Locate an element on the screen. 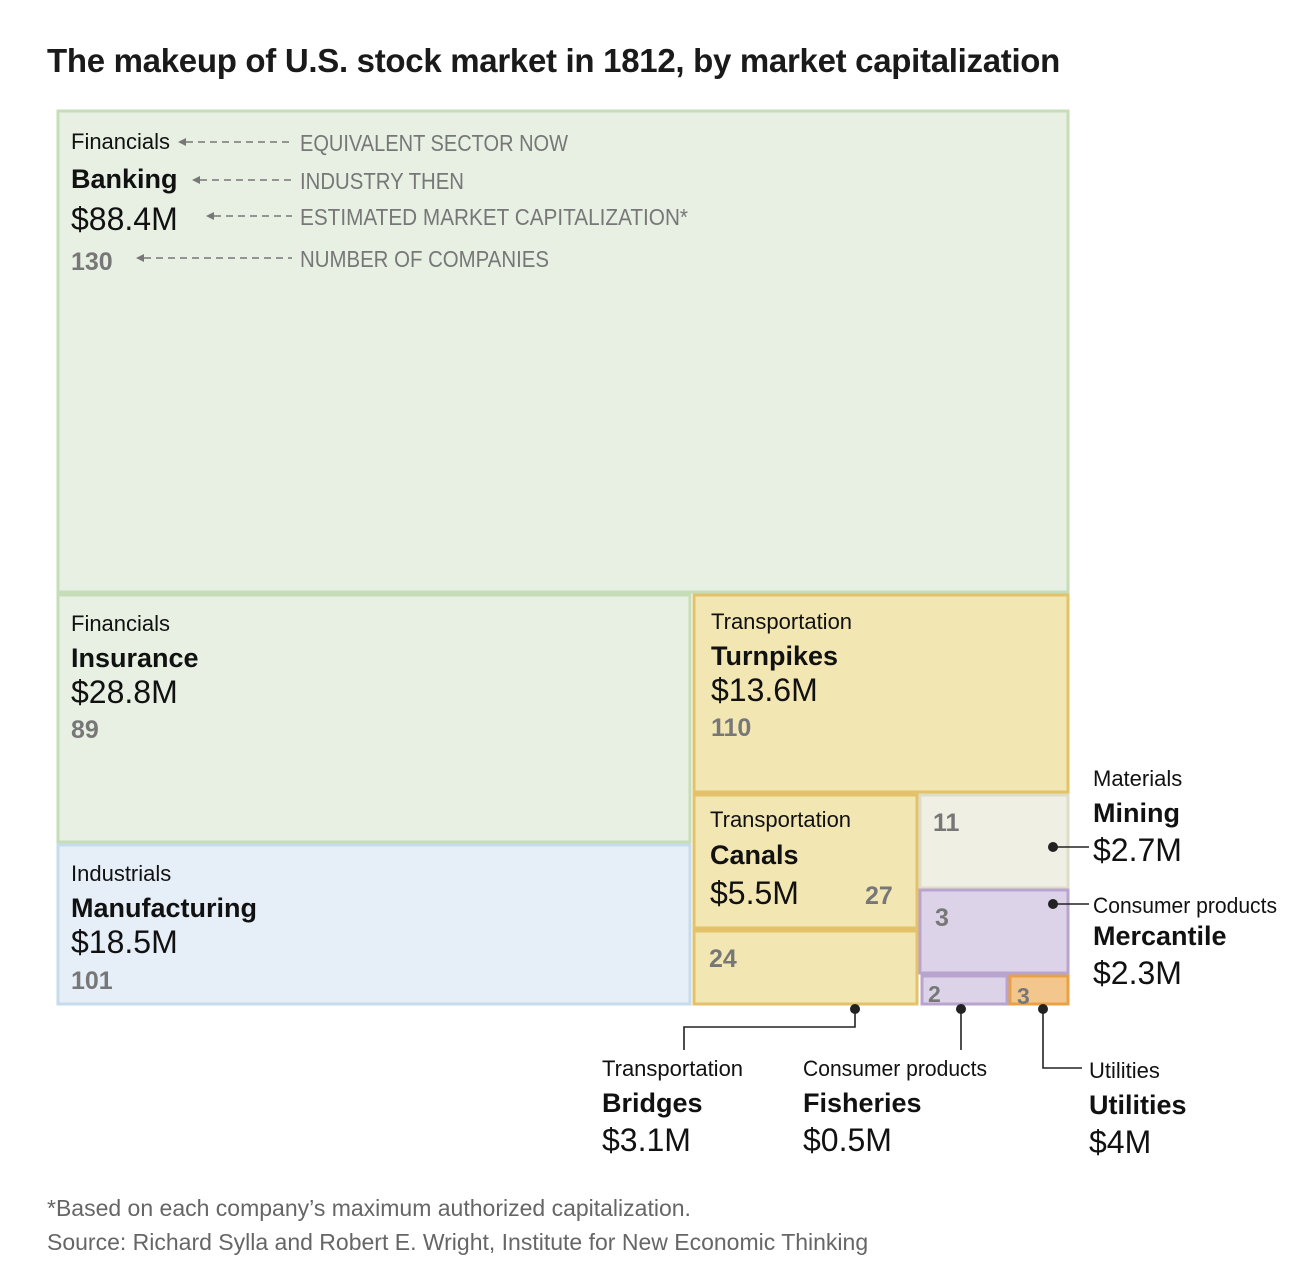  count-label-bridges: 24 is located at coordinates (723, 959).